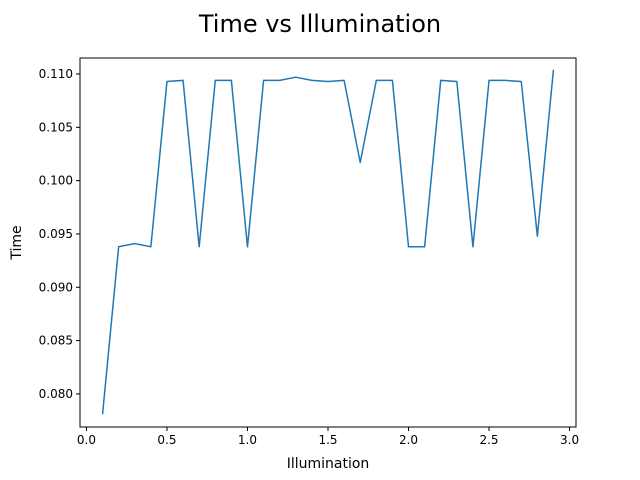 The image size is (640, 480). What do you see at coordinates (17, 242) in the screenshot?
I see `y-axis-label: Time` at bounding box center [17, 242].